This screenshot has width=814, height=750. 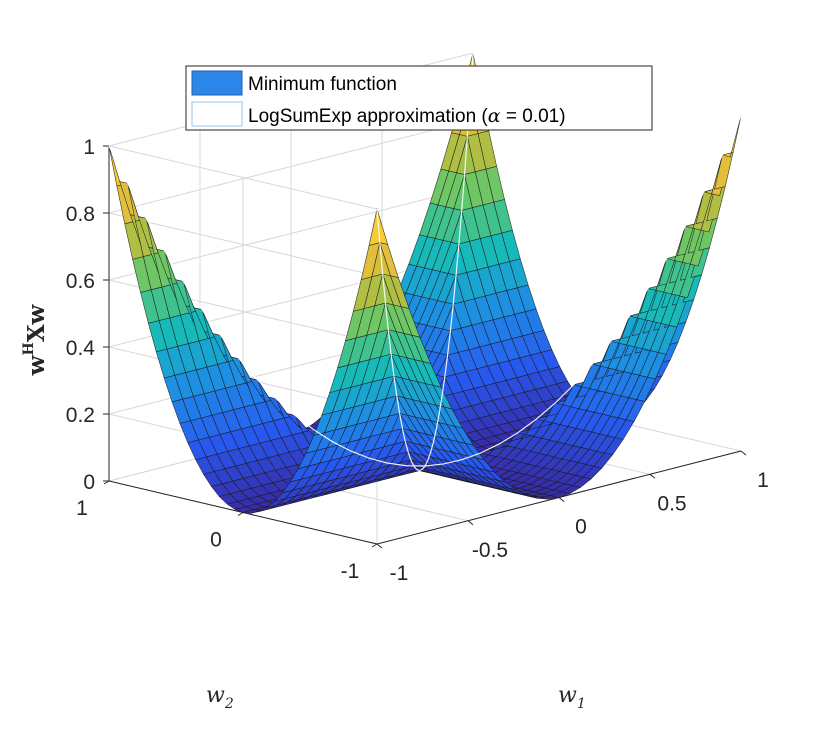 What do you see at coordinates (763, 480) in the screenshot?
I see `x-tick-label: 1` at bounding box center [763, 480].